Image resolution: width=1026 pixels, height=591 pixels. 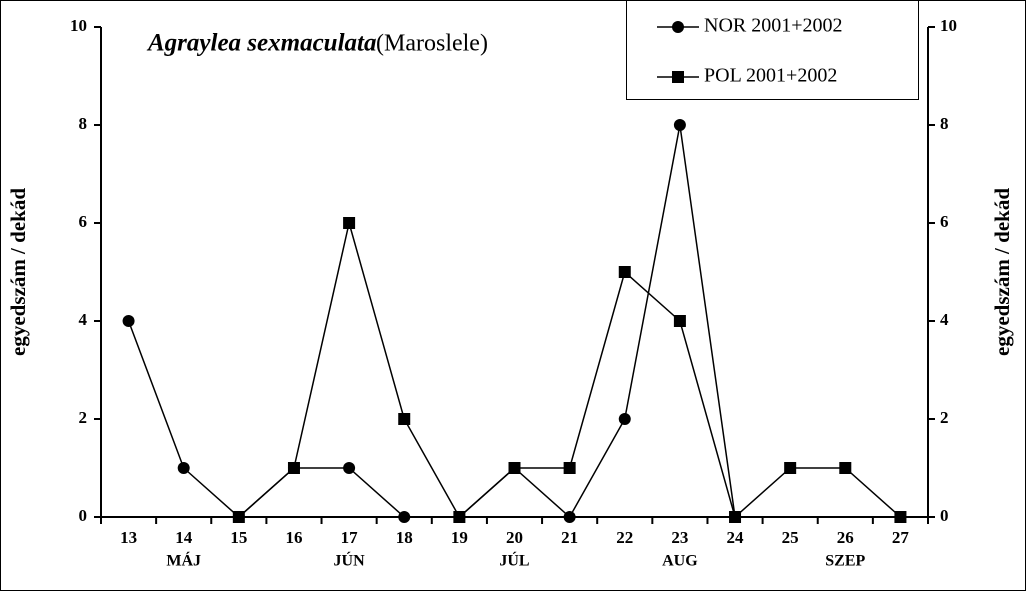 What do you see at coordinates (514, 537) in the screenshot?
I see `x-tick-label: 20` at bounding box center [514, 537].